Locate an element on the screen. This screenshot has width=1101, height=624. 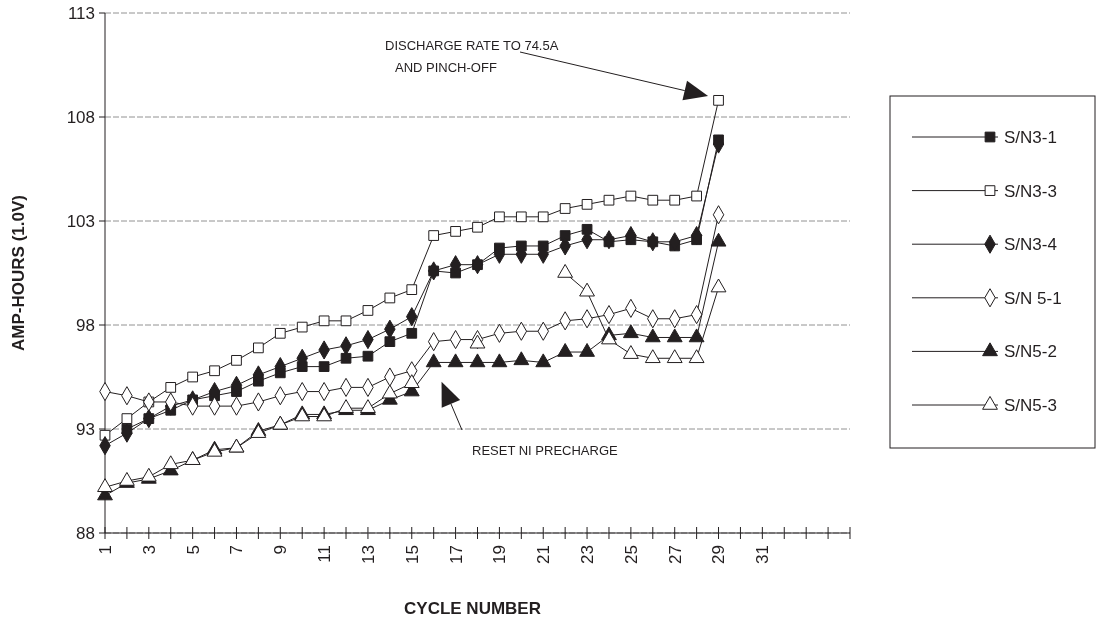
y-tick-label: 103 is located at coordinates (80, 221).